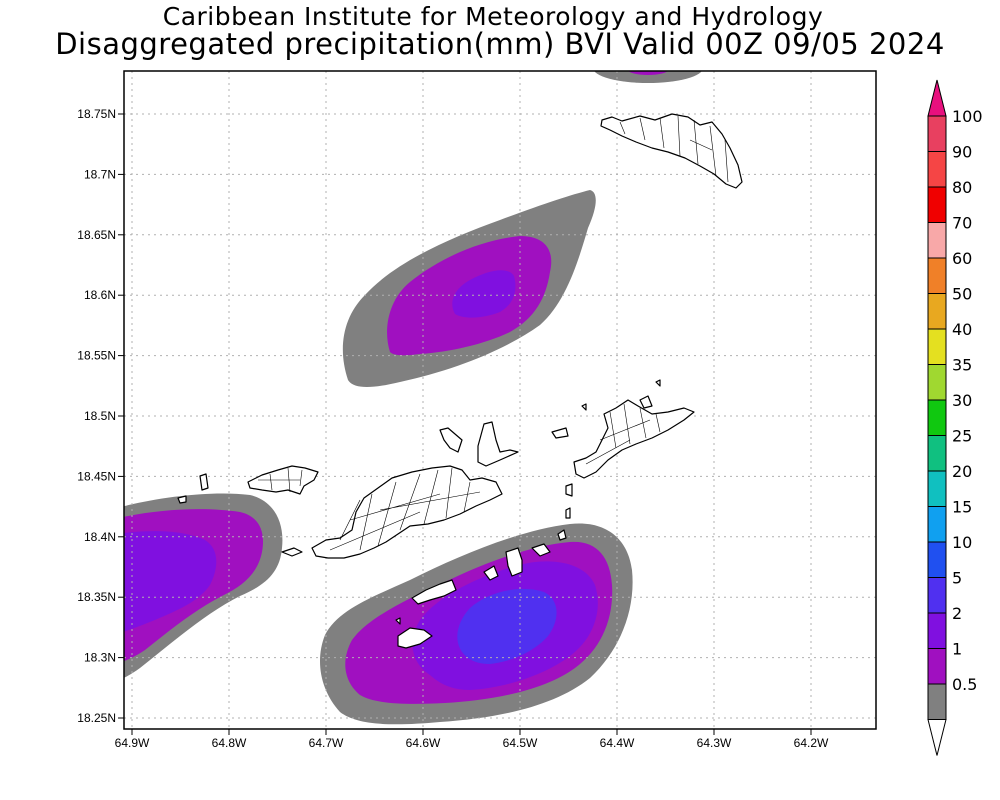 The width and height of the screenshot is (1000, 800). What do you see at coordinates (962, 436) in the screenshot?
I see `colorbar-label: 25` at bounding box center [962, 436].